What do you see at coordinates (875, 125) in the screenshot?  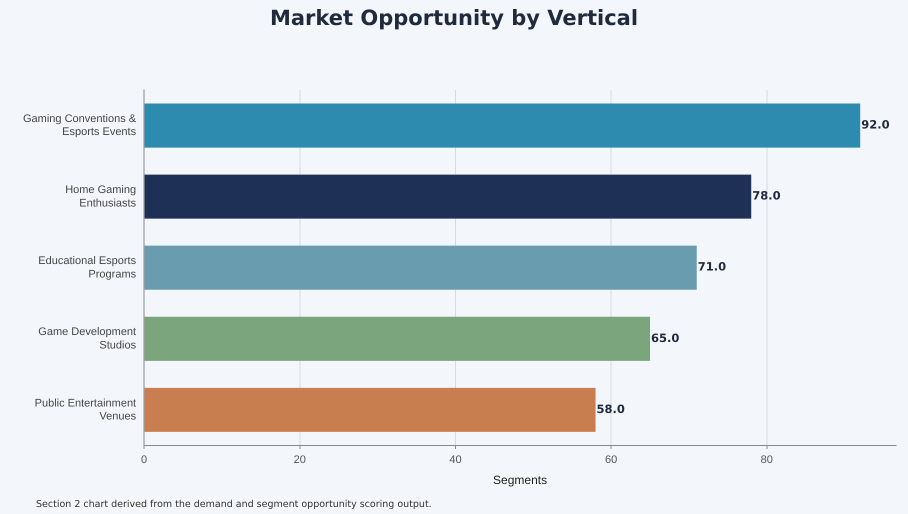 I see `data-label: 92.0` at bounding box center [875, 125].